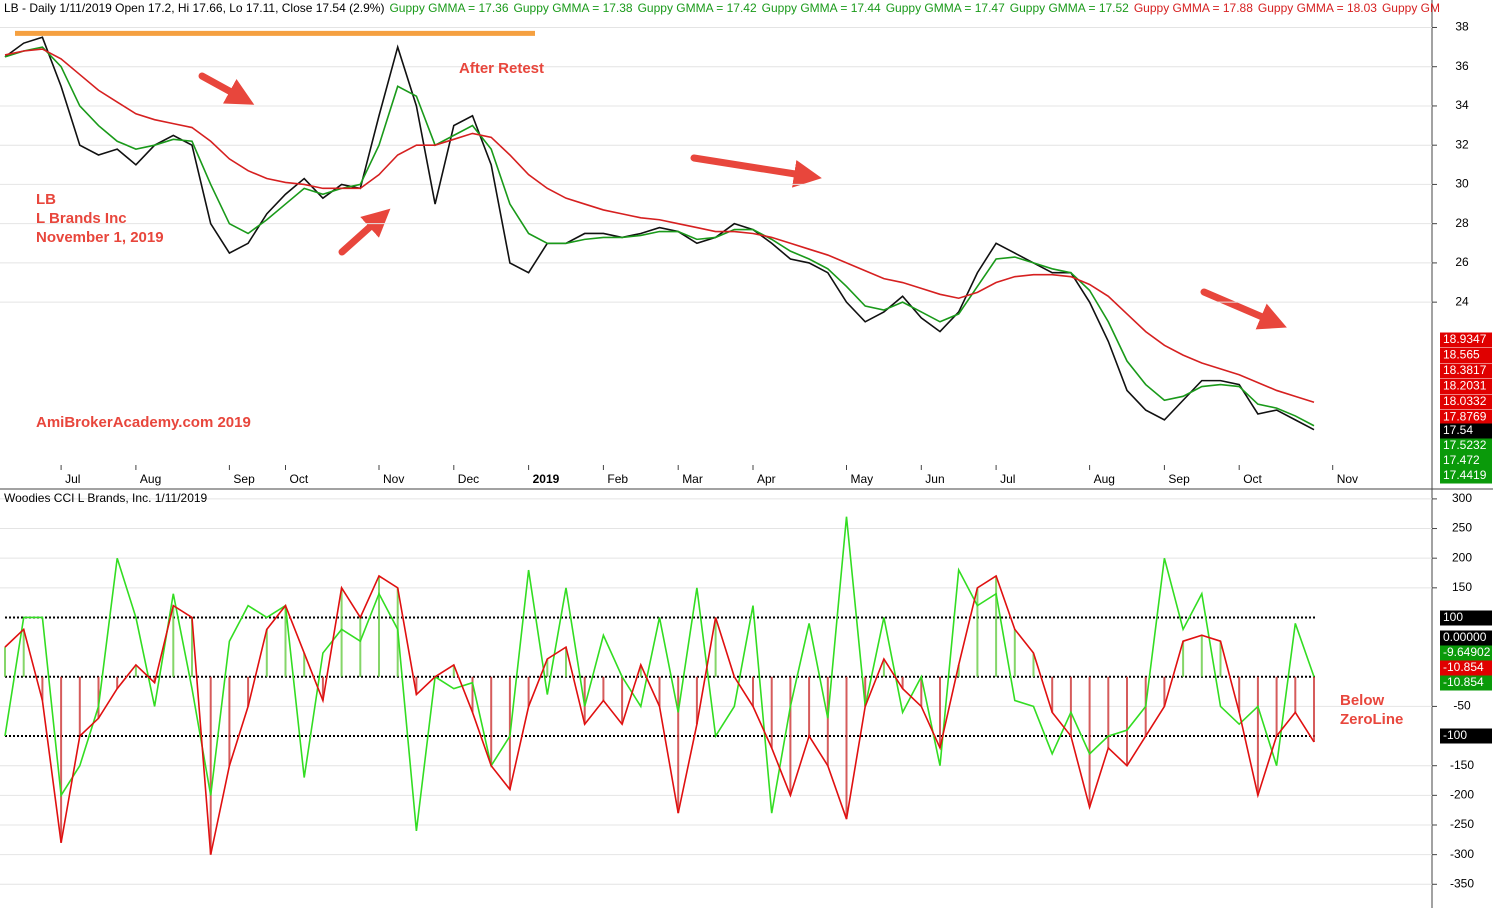 The width and height of the screenshot is (1493, 908). What do you see at coordinates (1462, 262) in the screenshot?
I see `y-tick-label: 26` at bounding box center [1462, 262].